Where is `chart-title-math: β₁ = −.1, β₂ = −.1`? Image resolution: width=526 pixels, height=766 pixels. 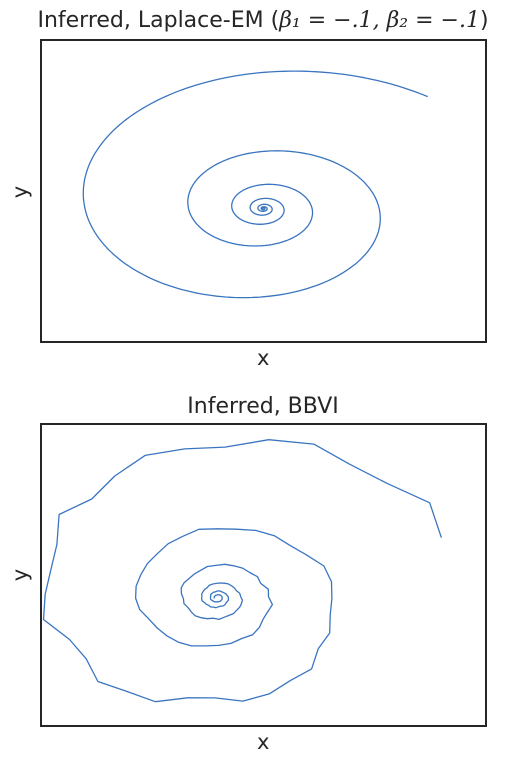
chart-title-math: β₁ = −.1, β₂ = −.1 is located at coordinates (379, 20).